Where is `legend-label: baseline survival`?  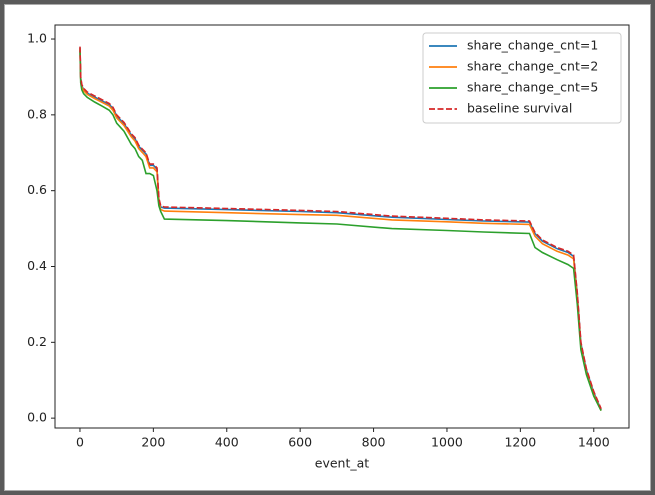
legend-label: baseline survival is located at coordinates (519, 108).